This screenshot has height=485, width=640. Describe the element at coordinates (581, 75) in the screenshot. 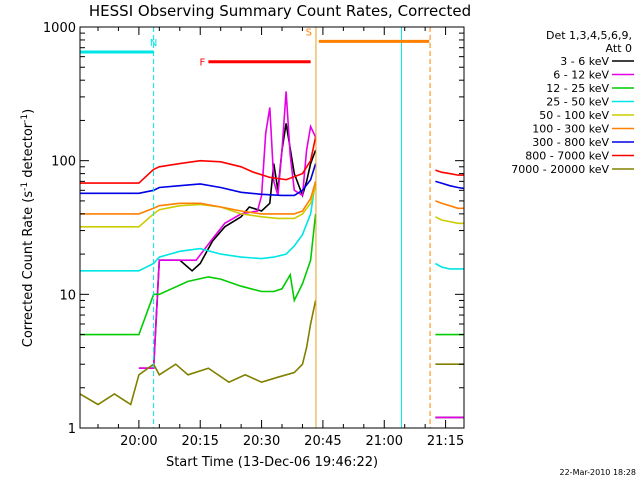

I see `legend-label-6-12-kev: 6 - 12 keV` at that location.